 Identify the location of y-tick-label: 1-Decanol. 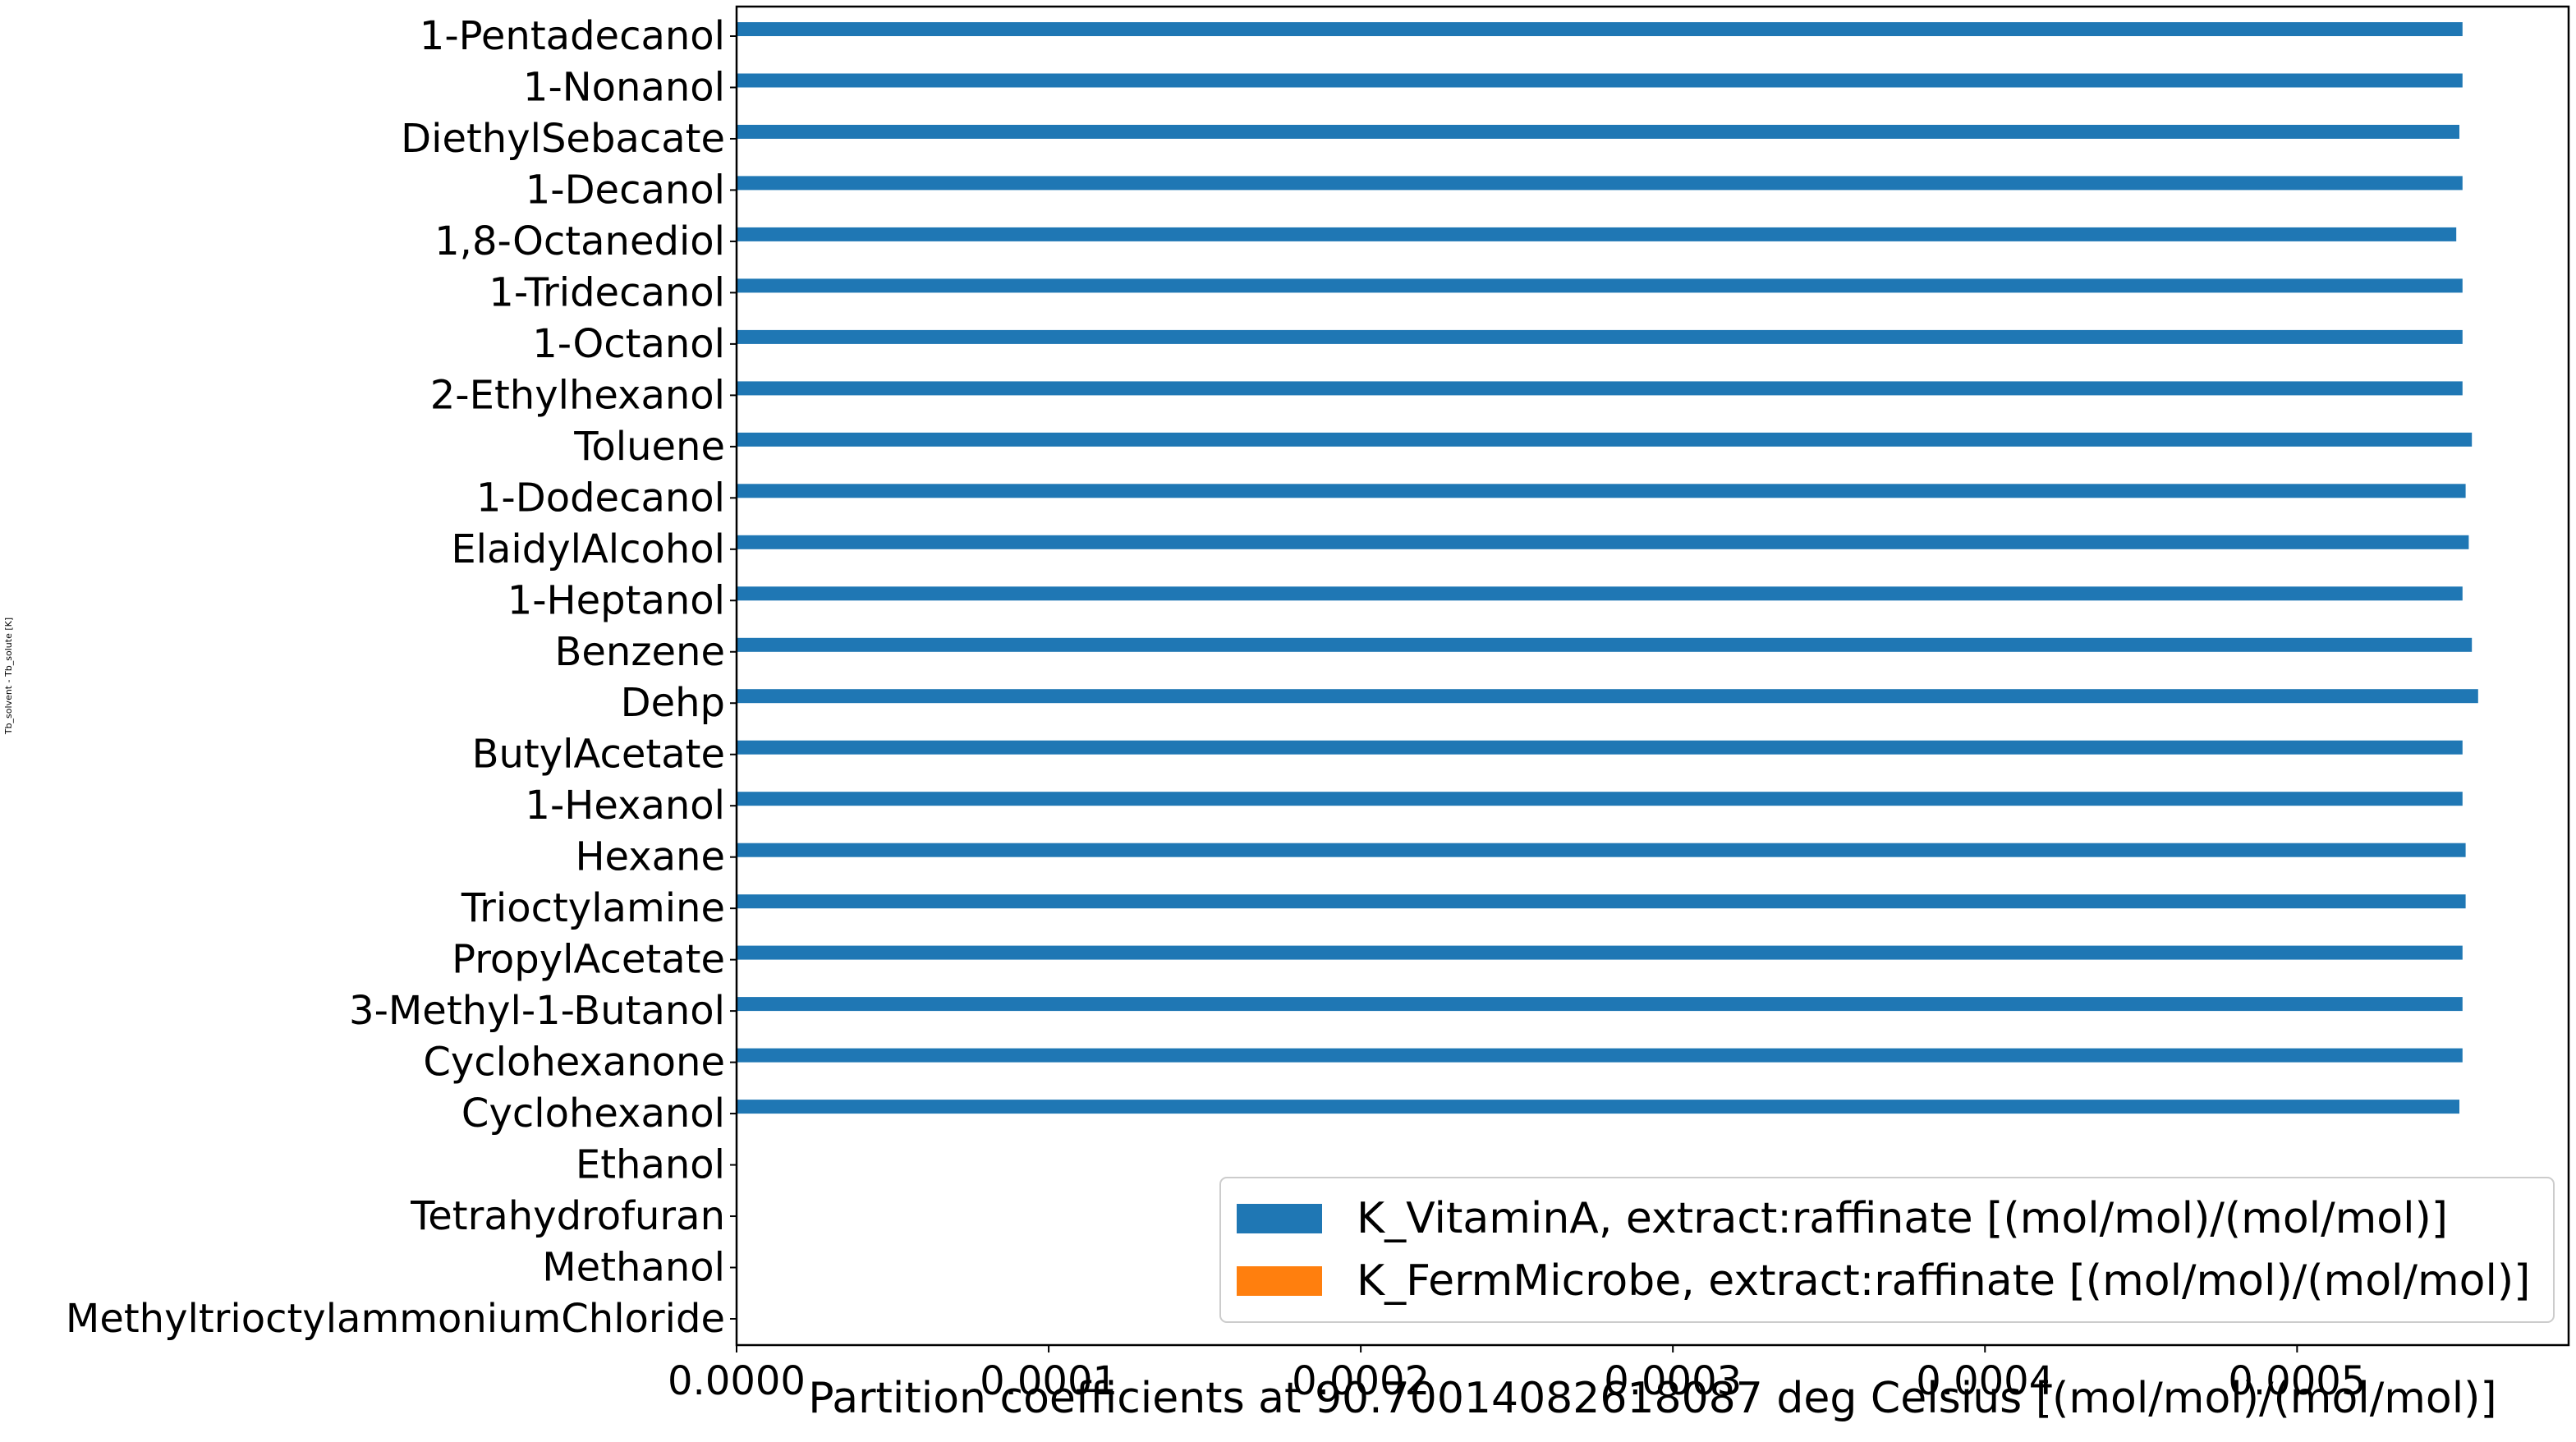
(625, 190).